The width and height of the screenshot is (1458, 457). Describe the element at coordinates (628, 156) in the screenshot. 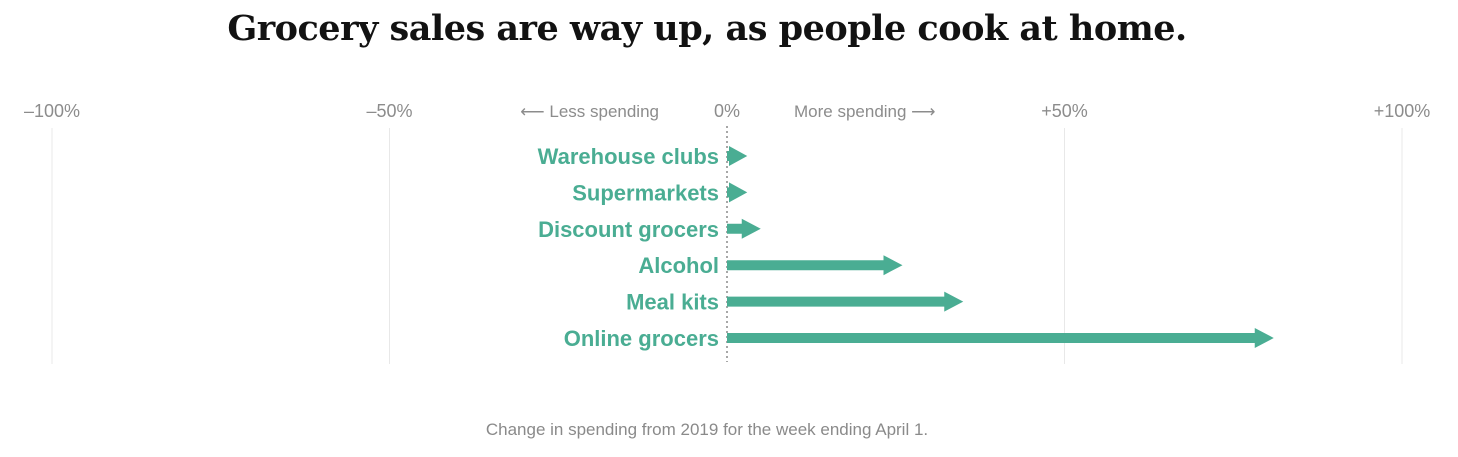

I see `category-label: Warehouse clubs` at that location.